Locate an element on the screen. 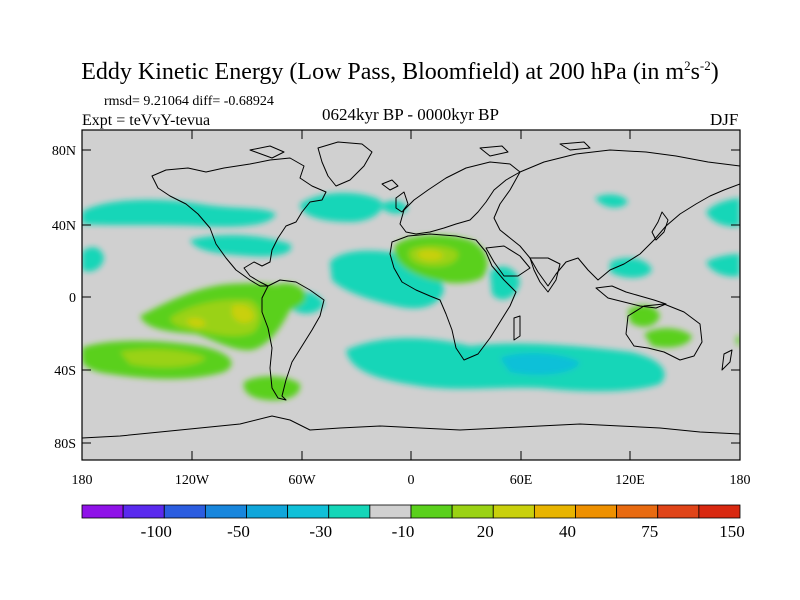  anomaly-north-pacific-west is located at coordinates (723, 212).